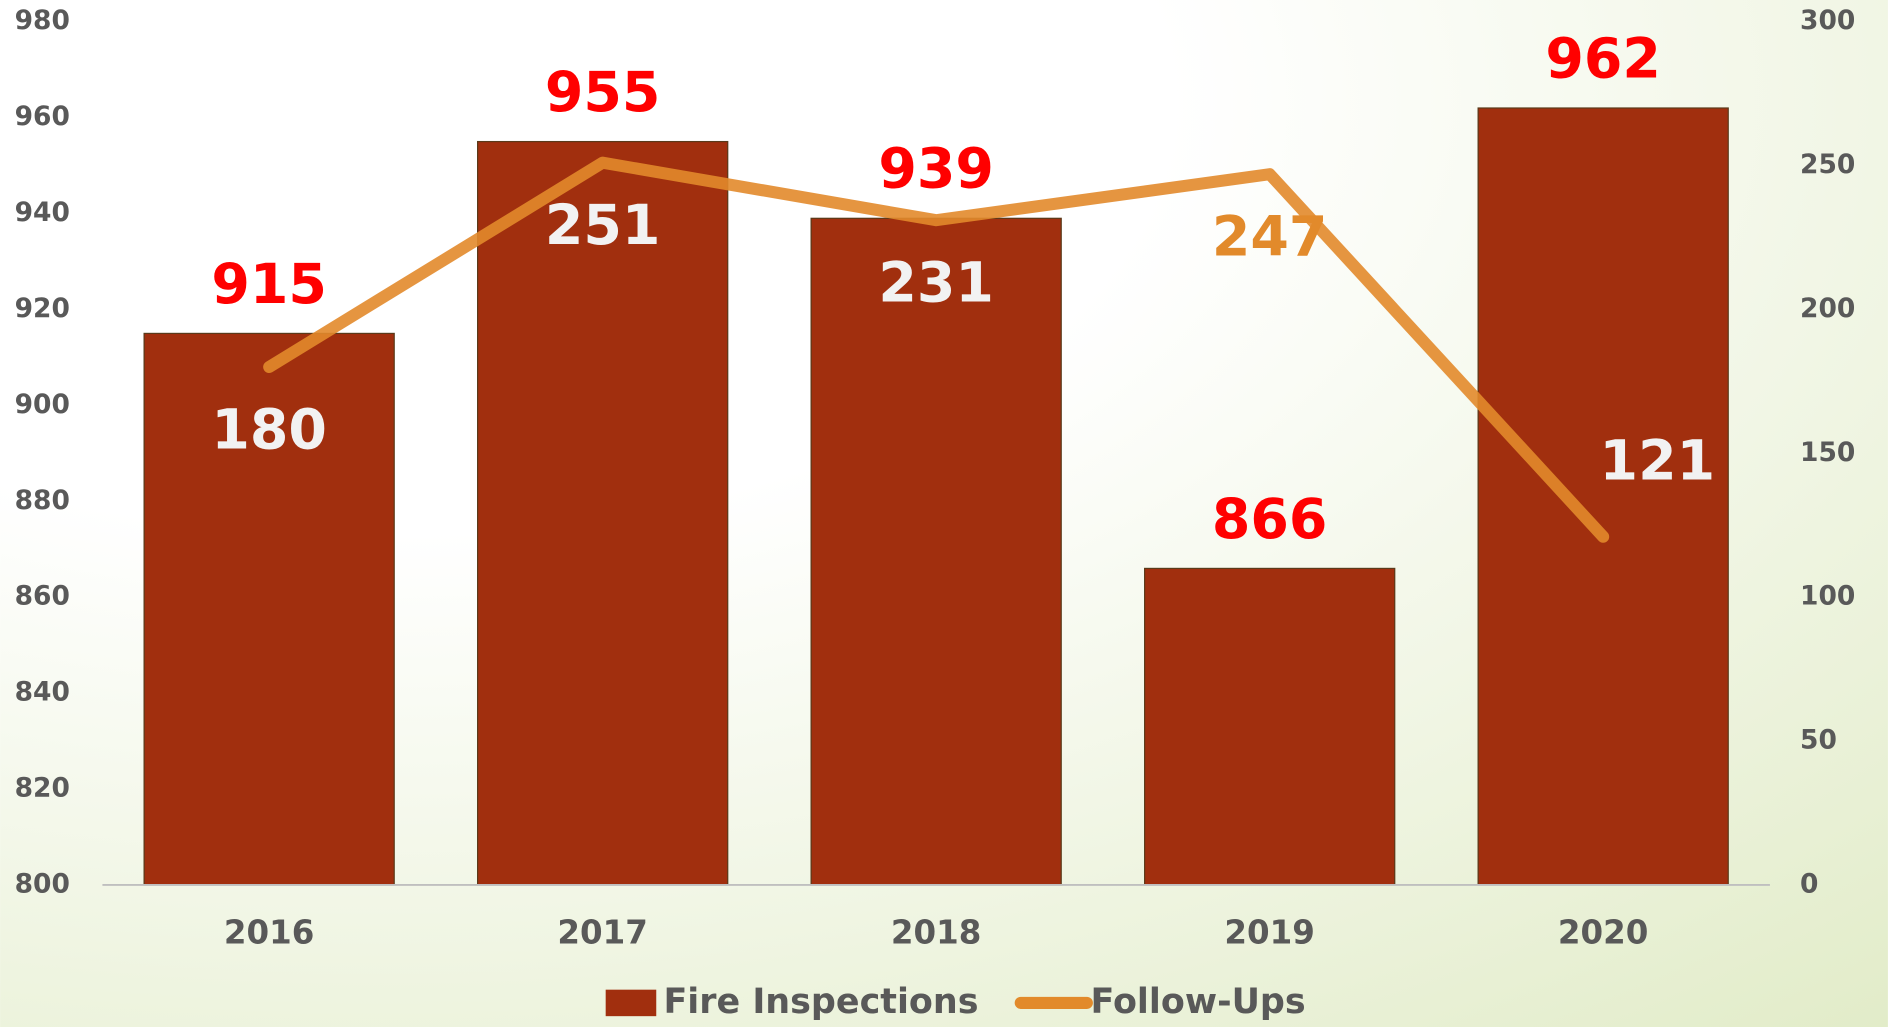 Image resolution: width=1888 pixels, height=1027 pixels. I want to click on y2-tick-label: 200, so click(1827, 308).